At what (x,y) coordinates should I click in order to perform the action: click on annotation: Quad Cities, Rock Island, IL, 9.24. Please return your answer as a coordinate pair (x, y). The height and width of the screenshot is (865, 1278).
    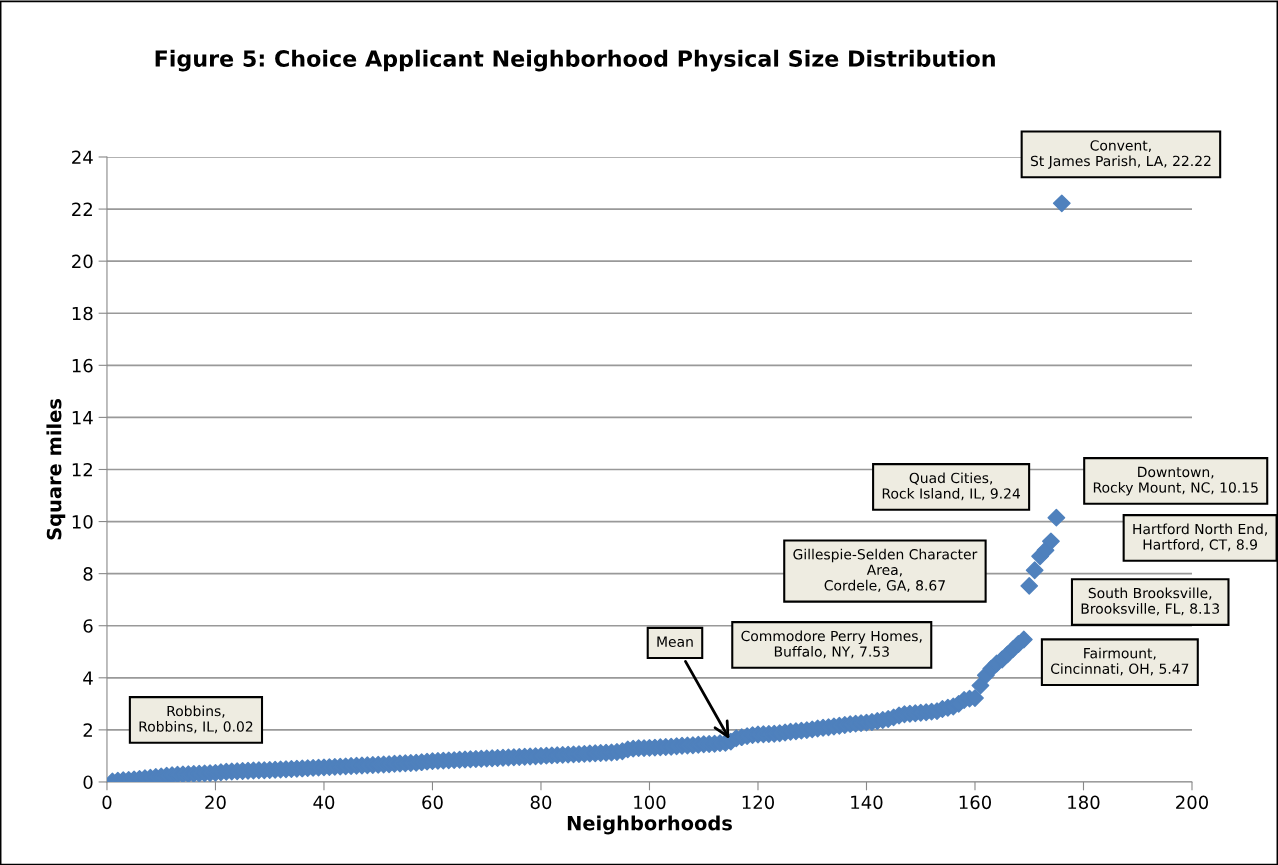
    Looking at the image, I should click on (951, 486).